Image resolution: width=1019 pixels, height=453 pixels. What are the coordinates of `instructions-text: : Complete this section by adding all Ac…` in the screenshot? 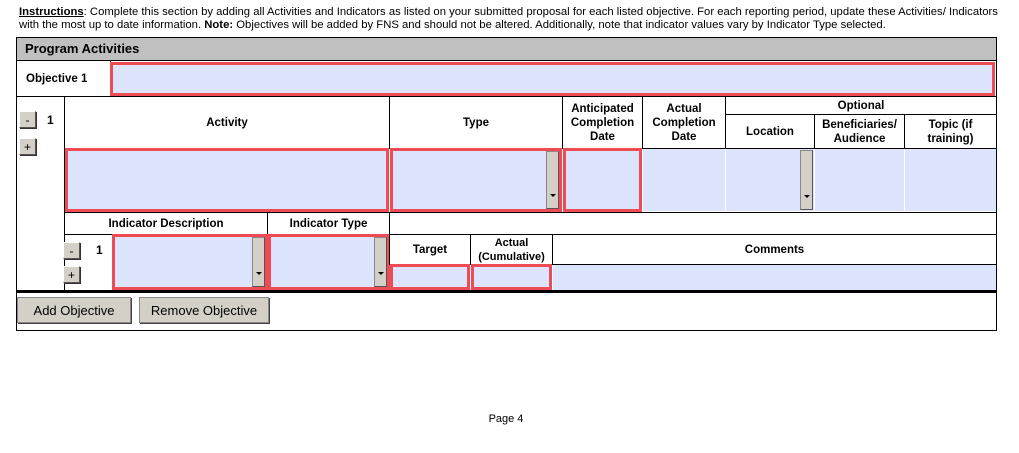 It's located at (508, 18).